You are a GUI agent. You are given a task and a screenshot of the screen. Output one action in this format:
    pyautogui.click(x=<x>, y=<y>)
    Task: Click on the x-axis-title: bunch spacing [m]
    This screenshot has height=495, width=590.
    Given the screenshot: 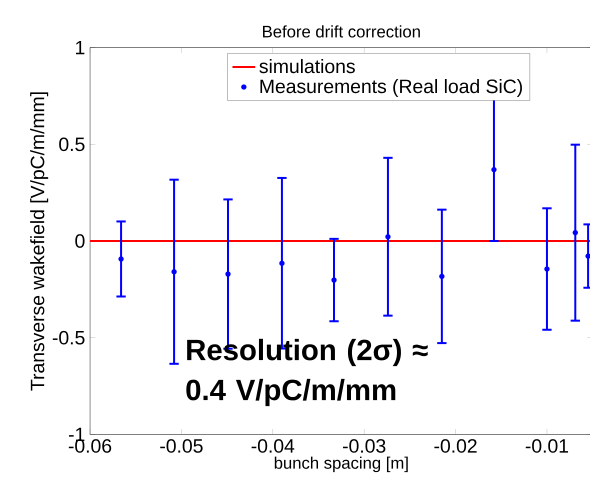 What is the action you would take?
    pyautogui.click(x=341, y=464)
    